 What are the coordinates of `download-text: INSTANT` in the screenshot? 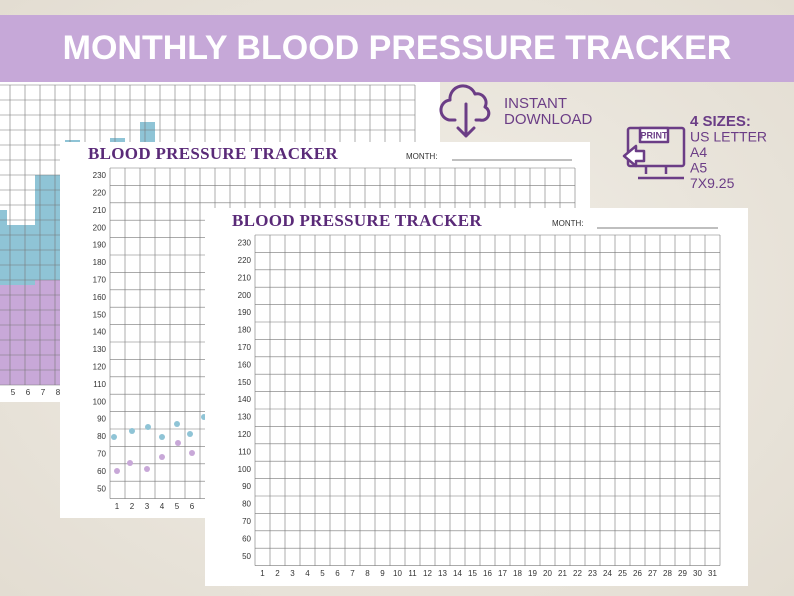 It's located at (535, 103).